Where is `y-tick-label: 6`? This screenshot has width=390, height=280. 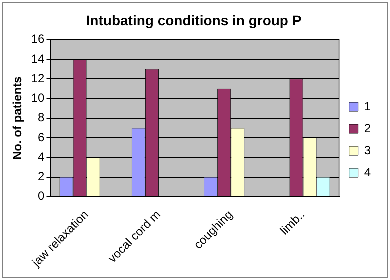 y-tick-label: 6 is located at coordinates (42, 137).